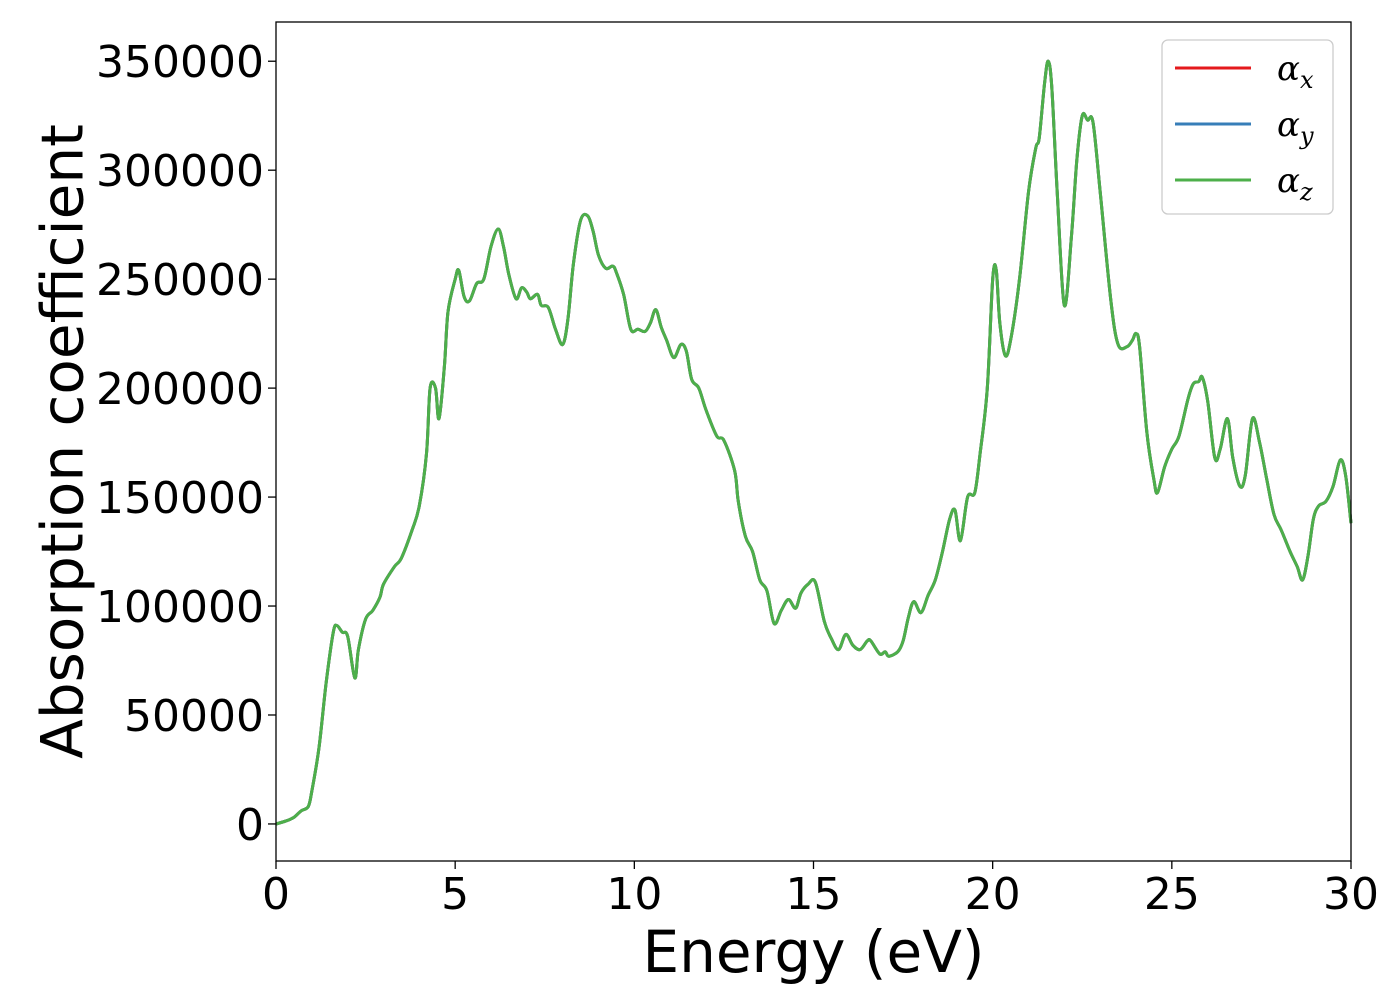  Describe the element at coordinates (180, 62) in the screenshot. I see `y-tick-label: 350000` at that location.